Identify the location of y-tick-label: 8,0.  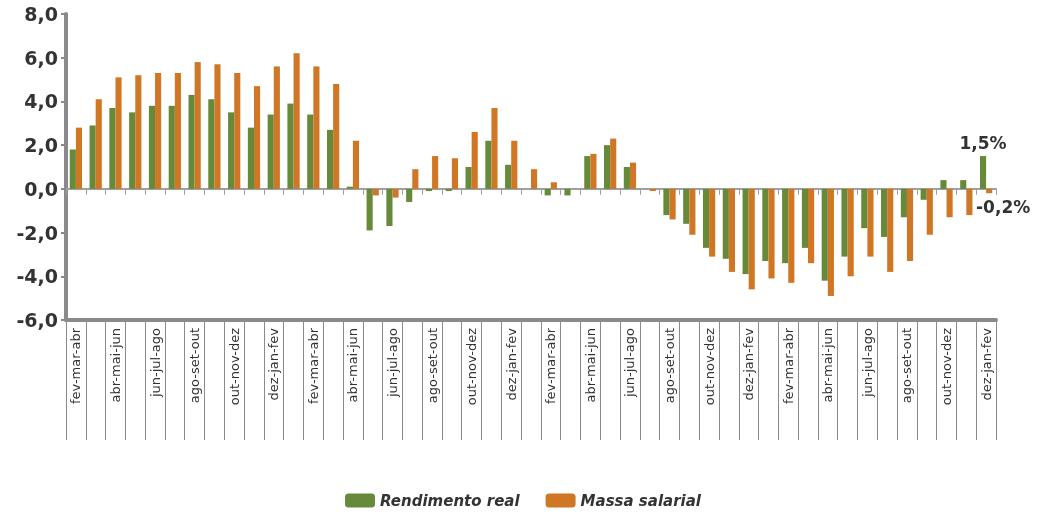
(41, 14).